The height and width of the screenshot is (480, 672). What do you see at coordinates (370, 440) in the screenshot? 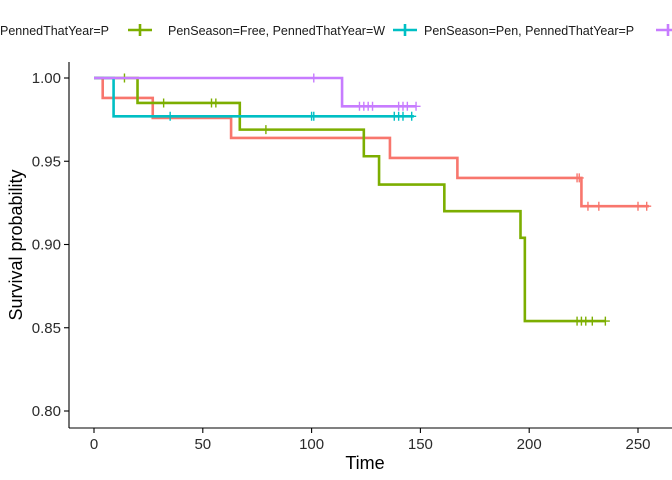
I see `x-axis-ticks: 0 50 100 150 200 250` at bounding box center [370, 440].